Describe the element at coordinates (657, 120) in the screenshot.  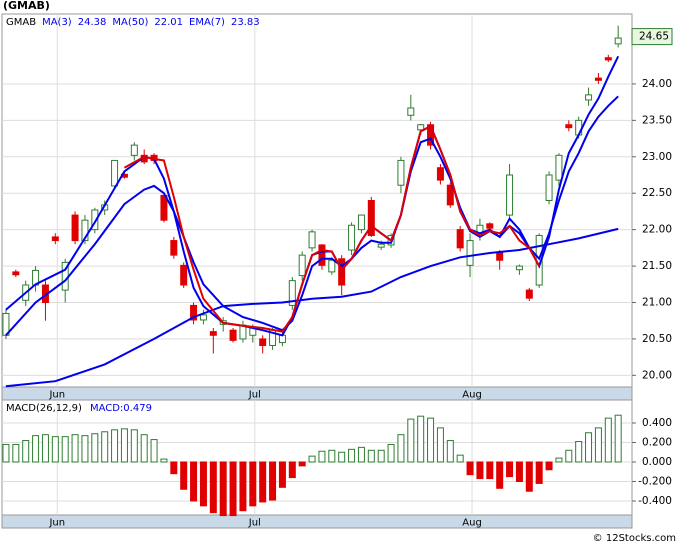
I see `y-tick-label: 23.50` at that location.